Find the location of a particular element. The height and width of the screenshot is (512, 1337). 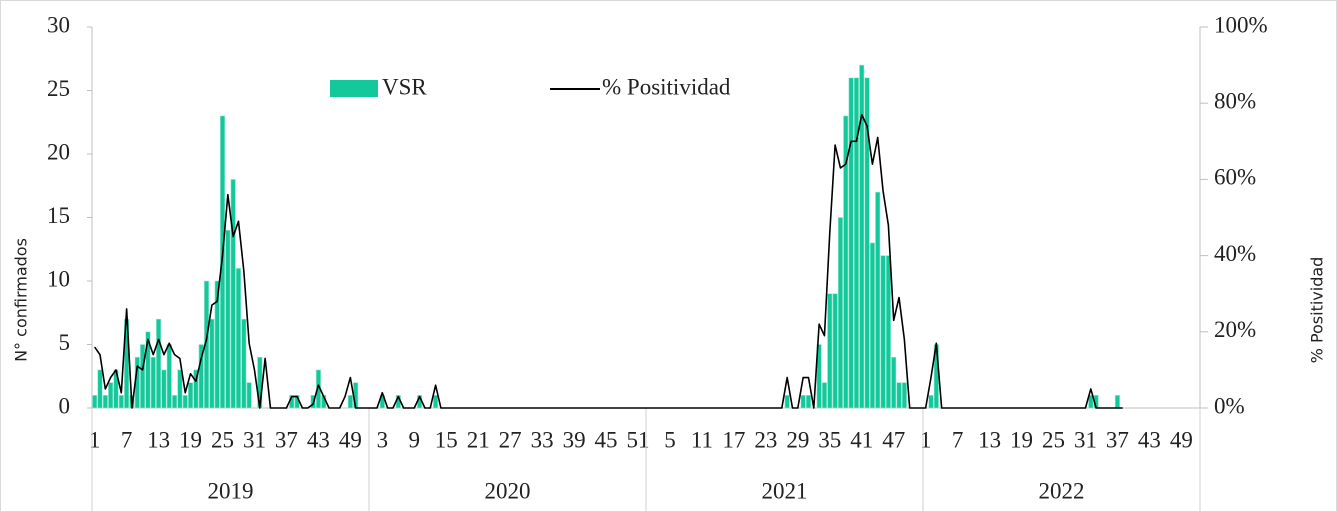

x-tick-label: 3 is located at coordinates (383, 439).